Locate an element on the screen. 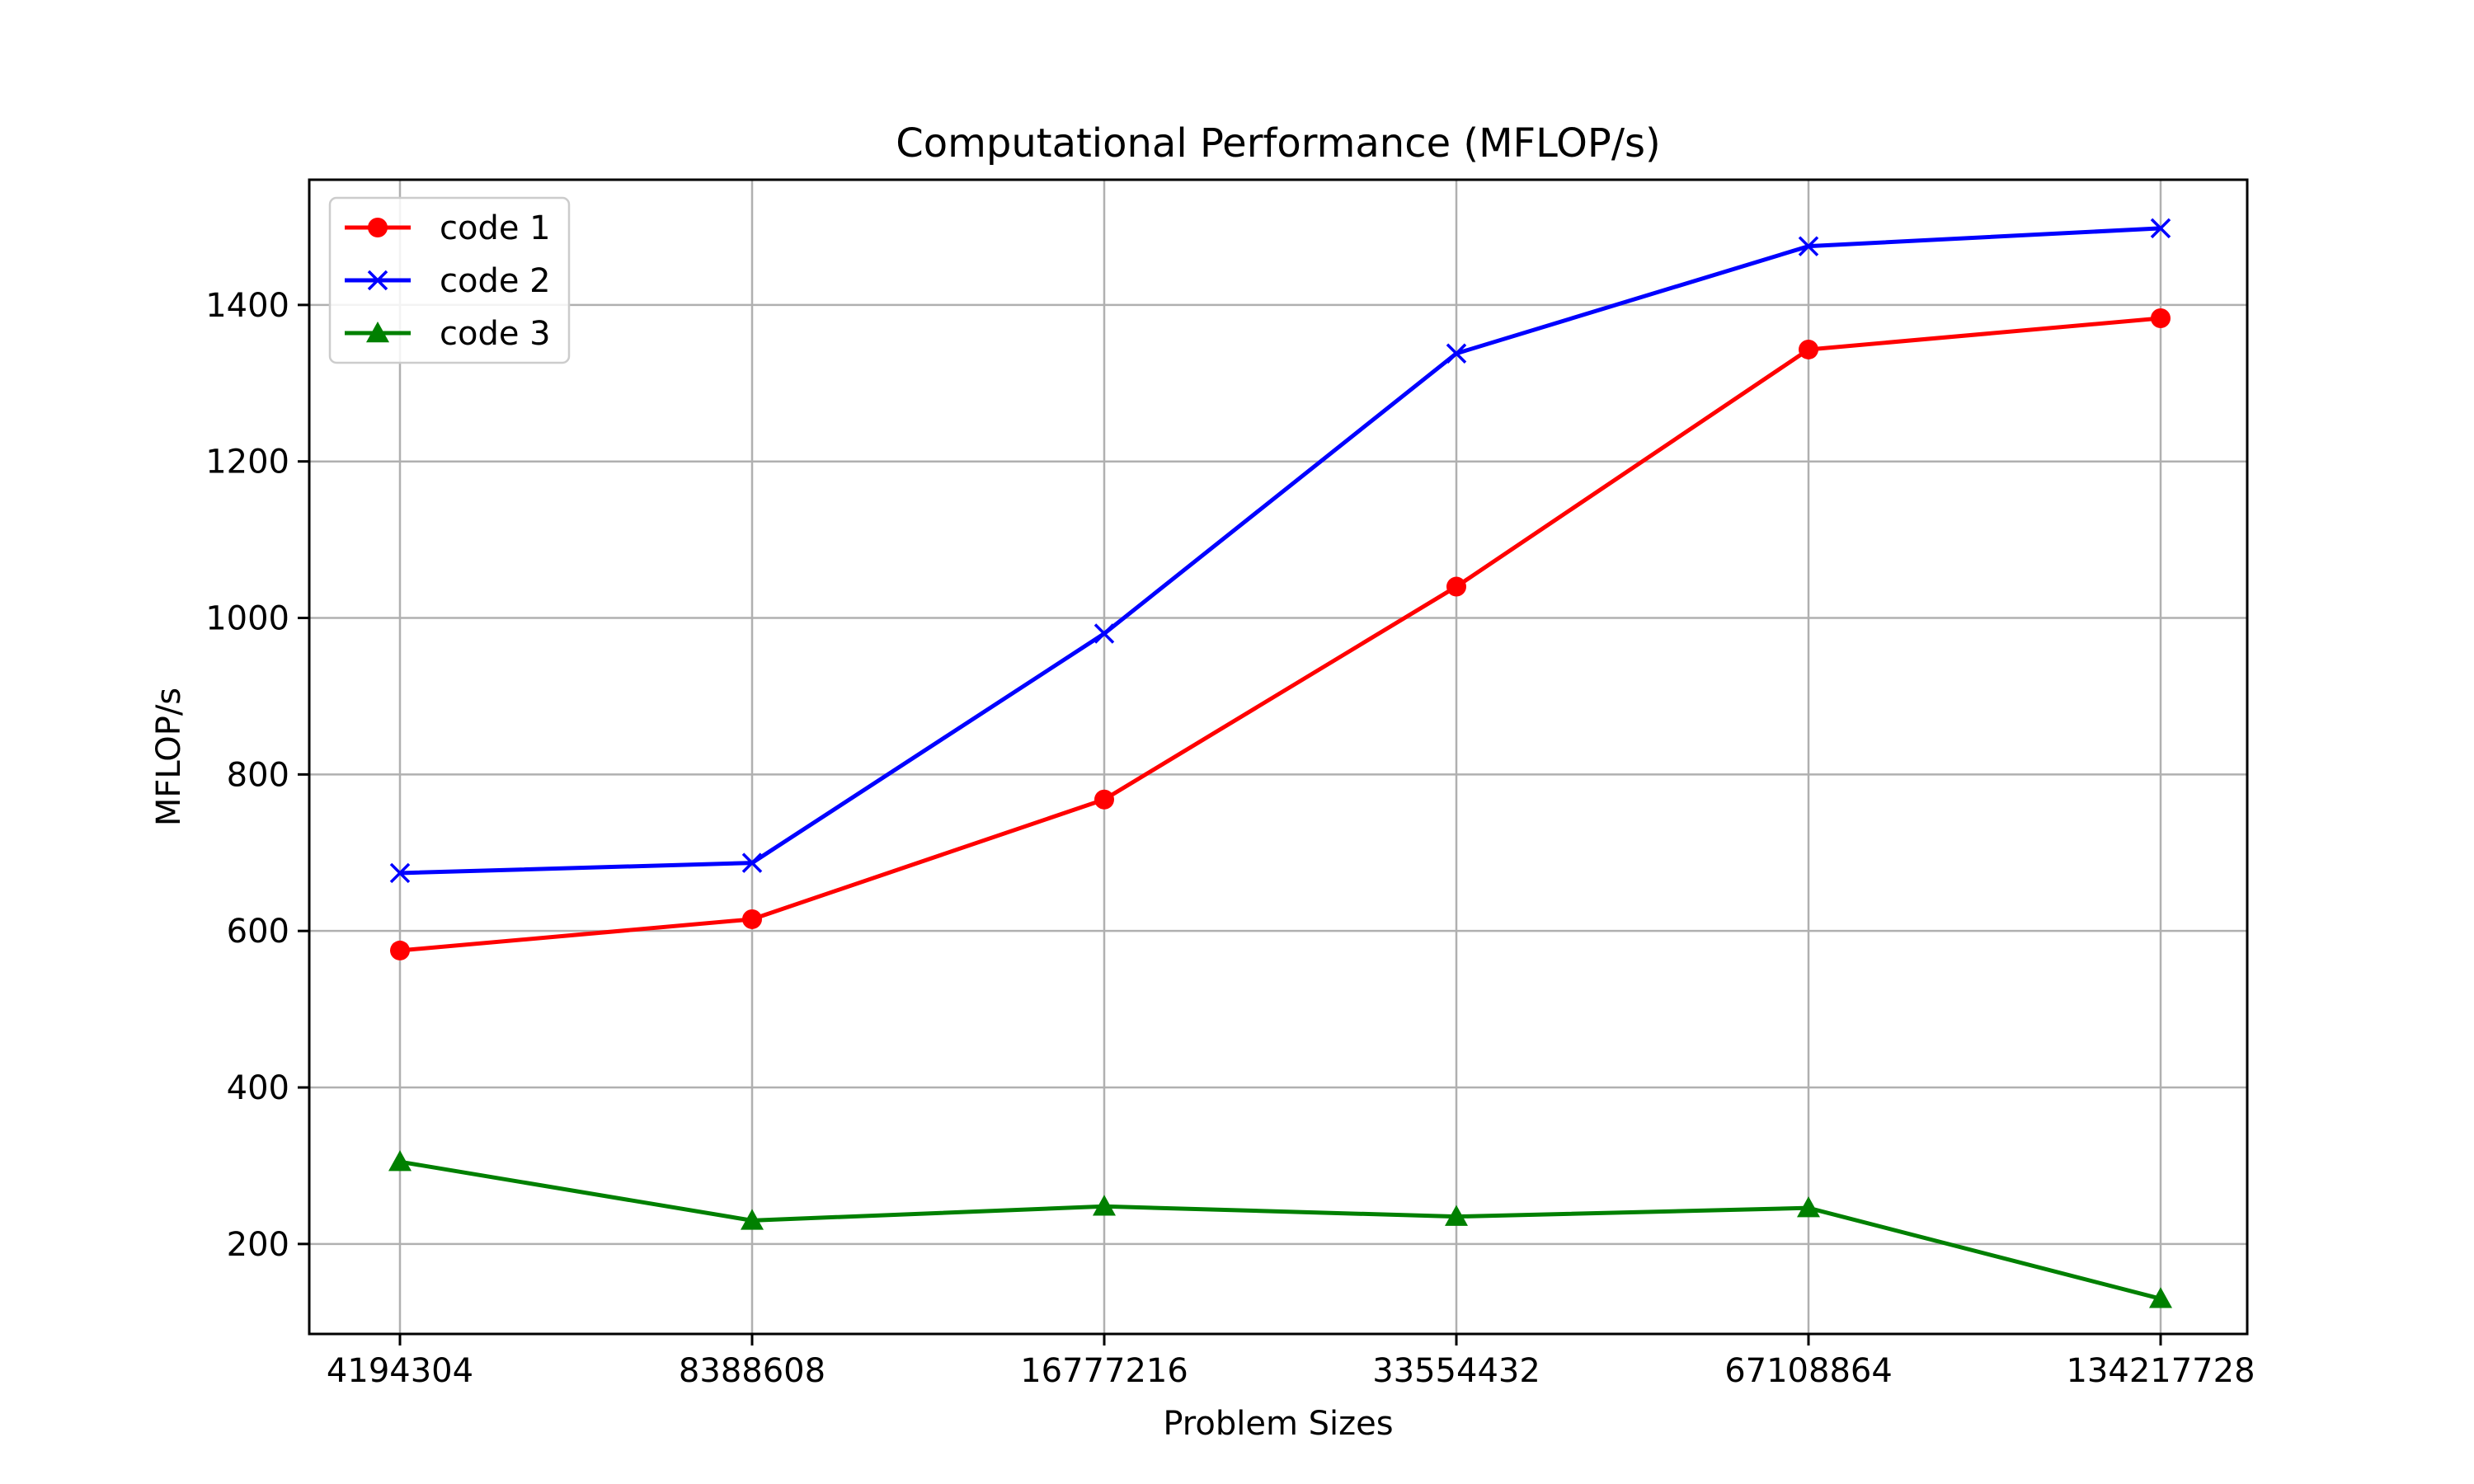 The height and width of the screenshot is (1484, 2474). legend-item: code 3 is located at coordinates (448, 334).